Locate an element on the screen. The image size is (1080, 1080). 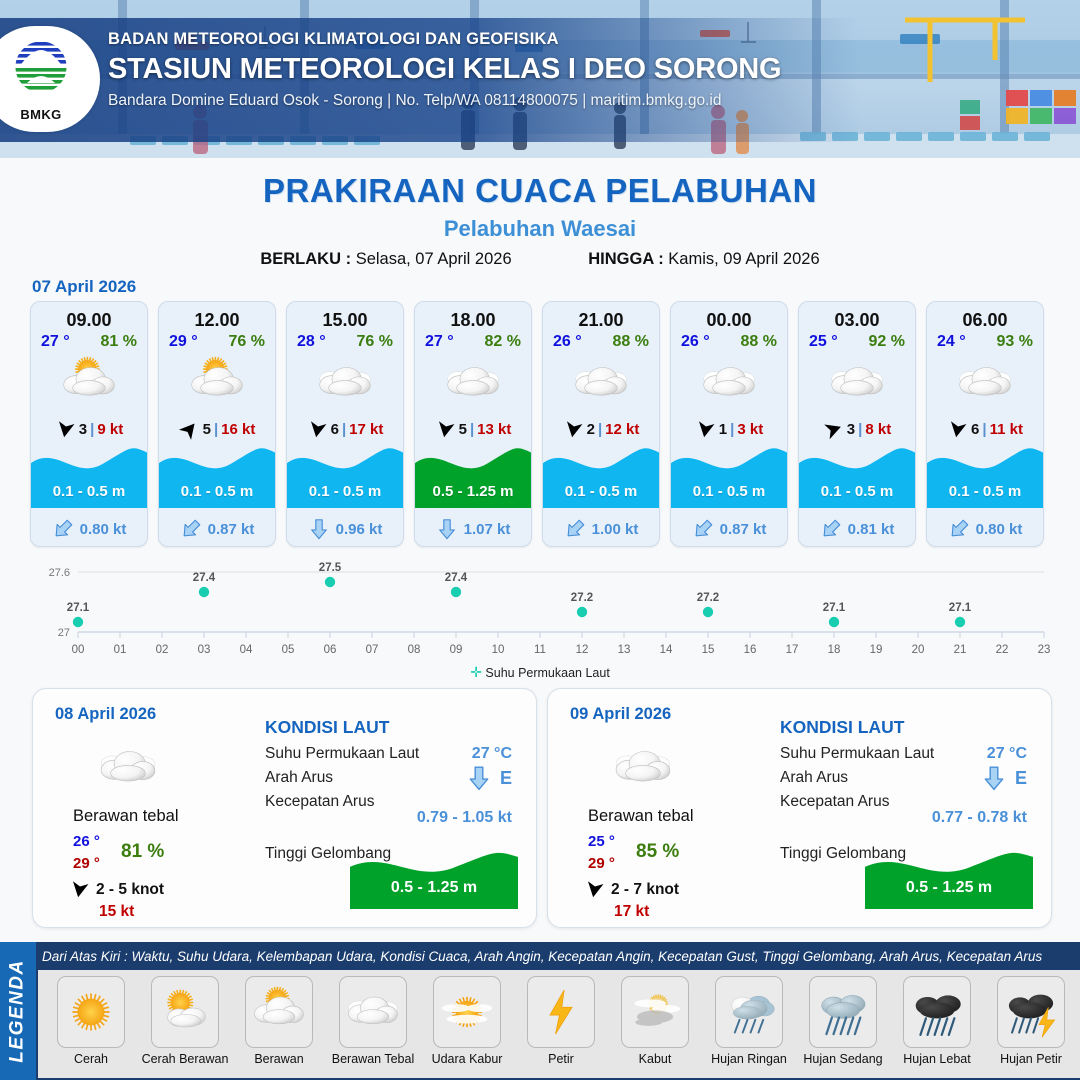
card-temp-humidity: 26 ° 88 % is located at coordinates (729, 341).